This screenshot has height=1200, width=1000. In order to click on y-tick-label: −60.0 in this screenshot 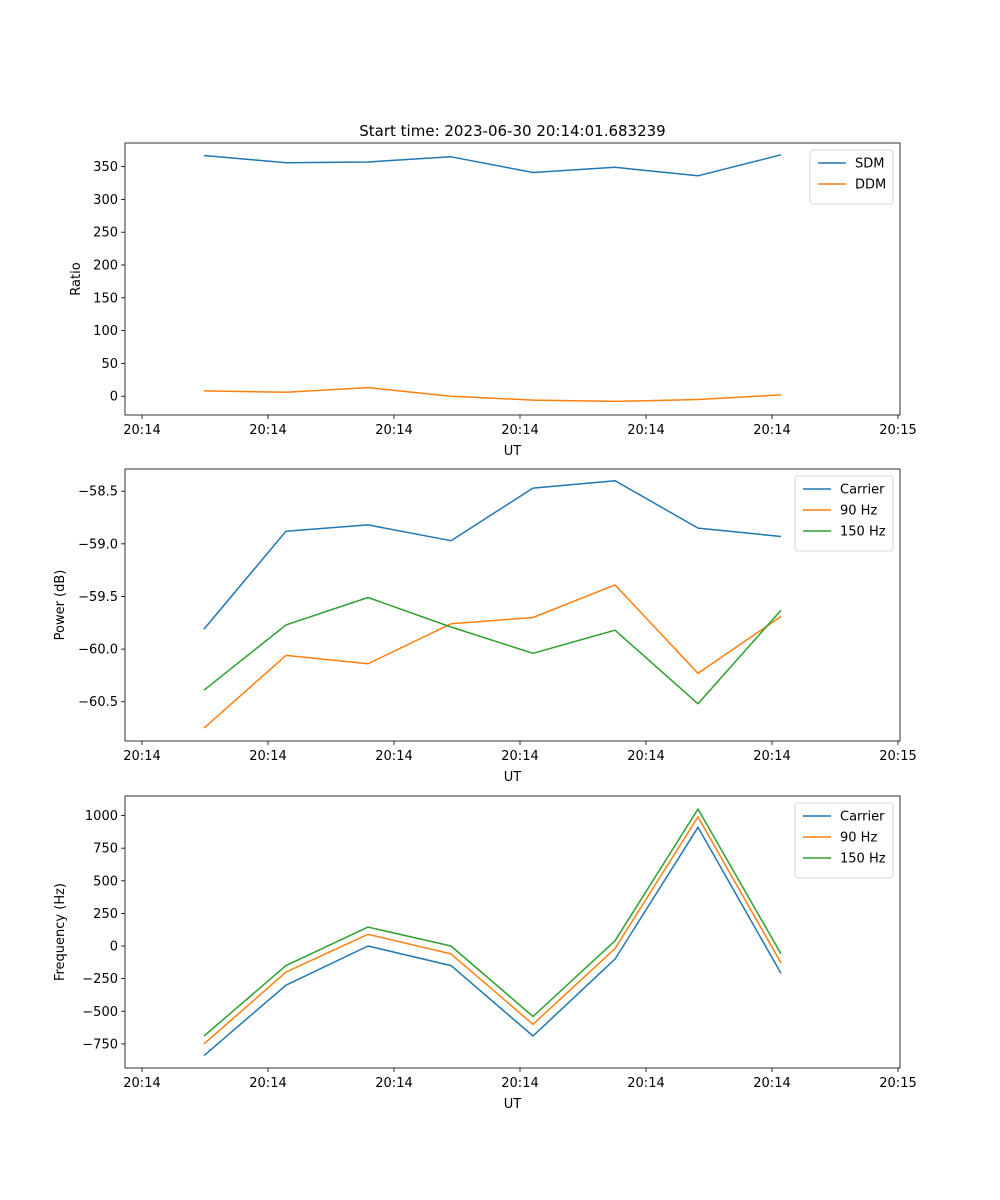, I will do `click(98, 650)`.